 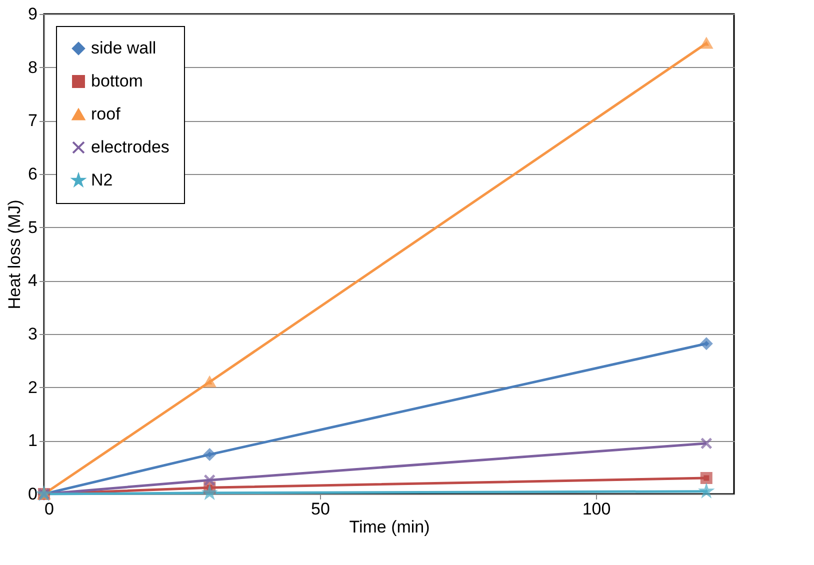 What do you see at coordinates (102, 180) in the screenshot?
I see `legend-label: N2` at bounding box center [102, 180].